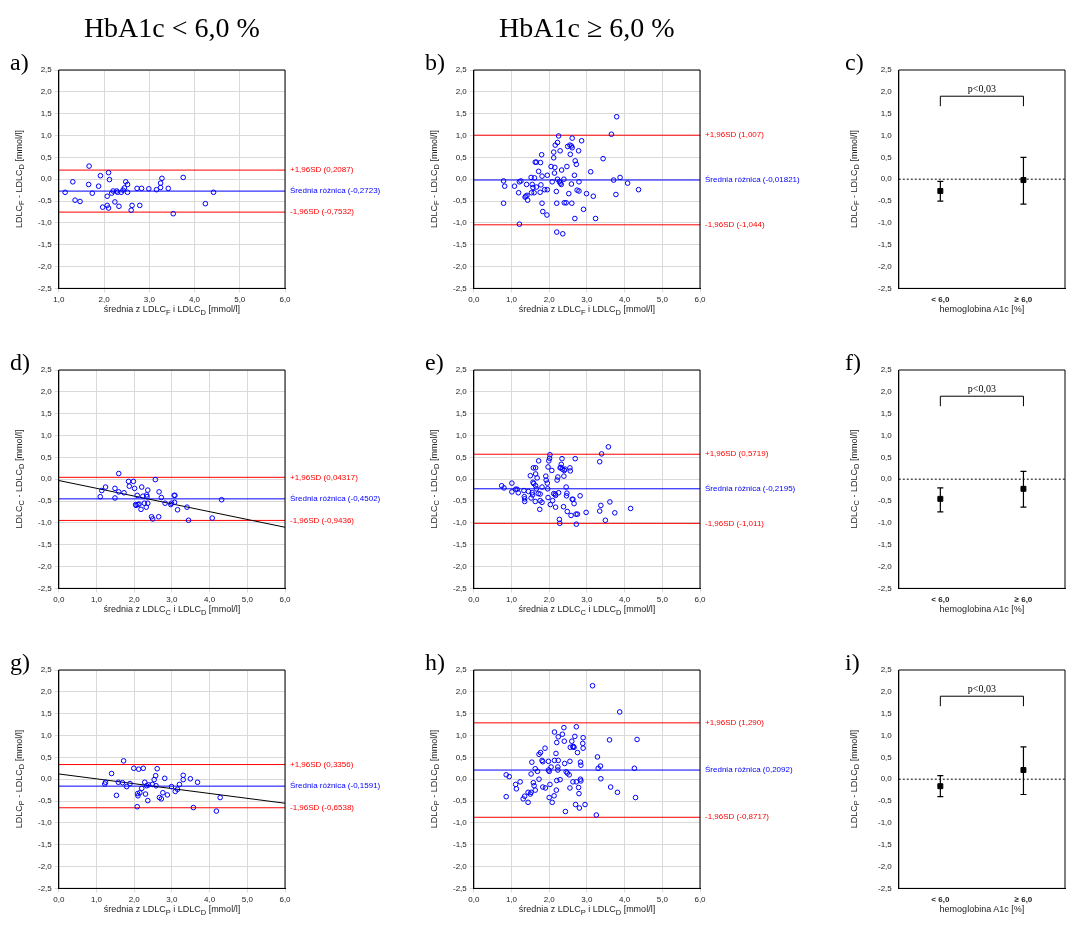  What do you see at coordinates (981, 388) in the screenshot?
I see `annotation: p<0,03` at bounding box center [981, 388].